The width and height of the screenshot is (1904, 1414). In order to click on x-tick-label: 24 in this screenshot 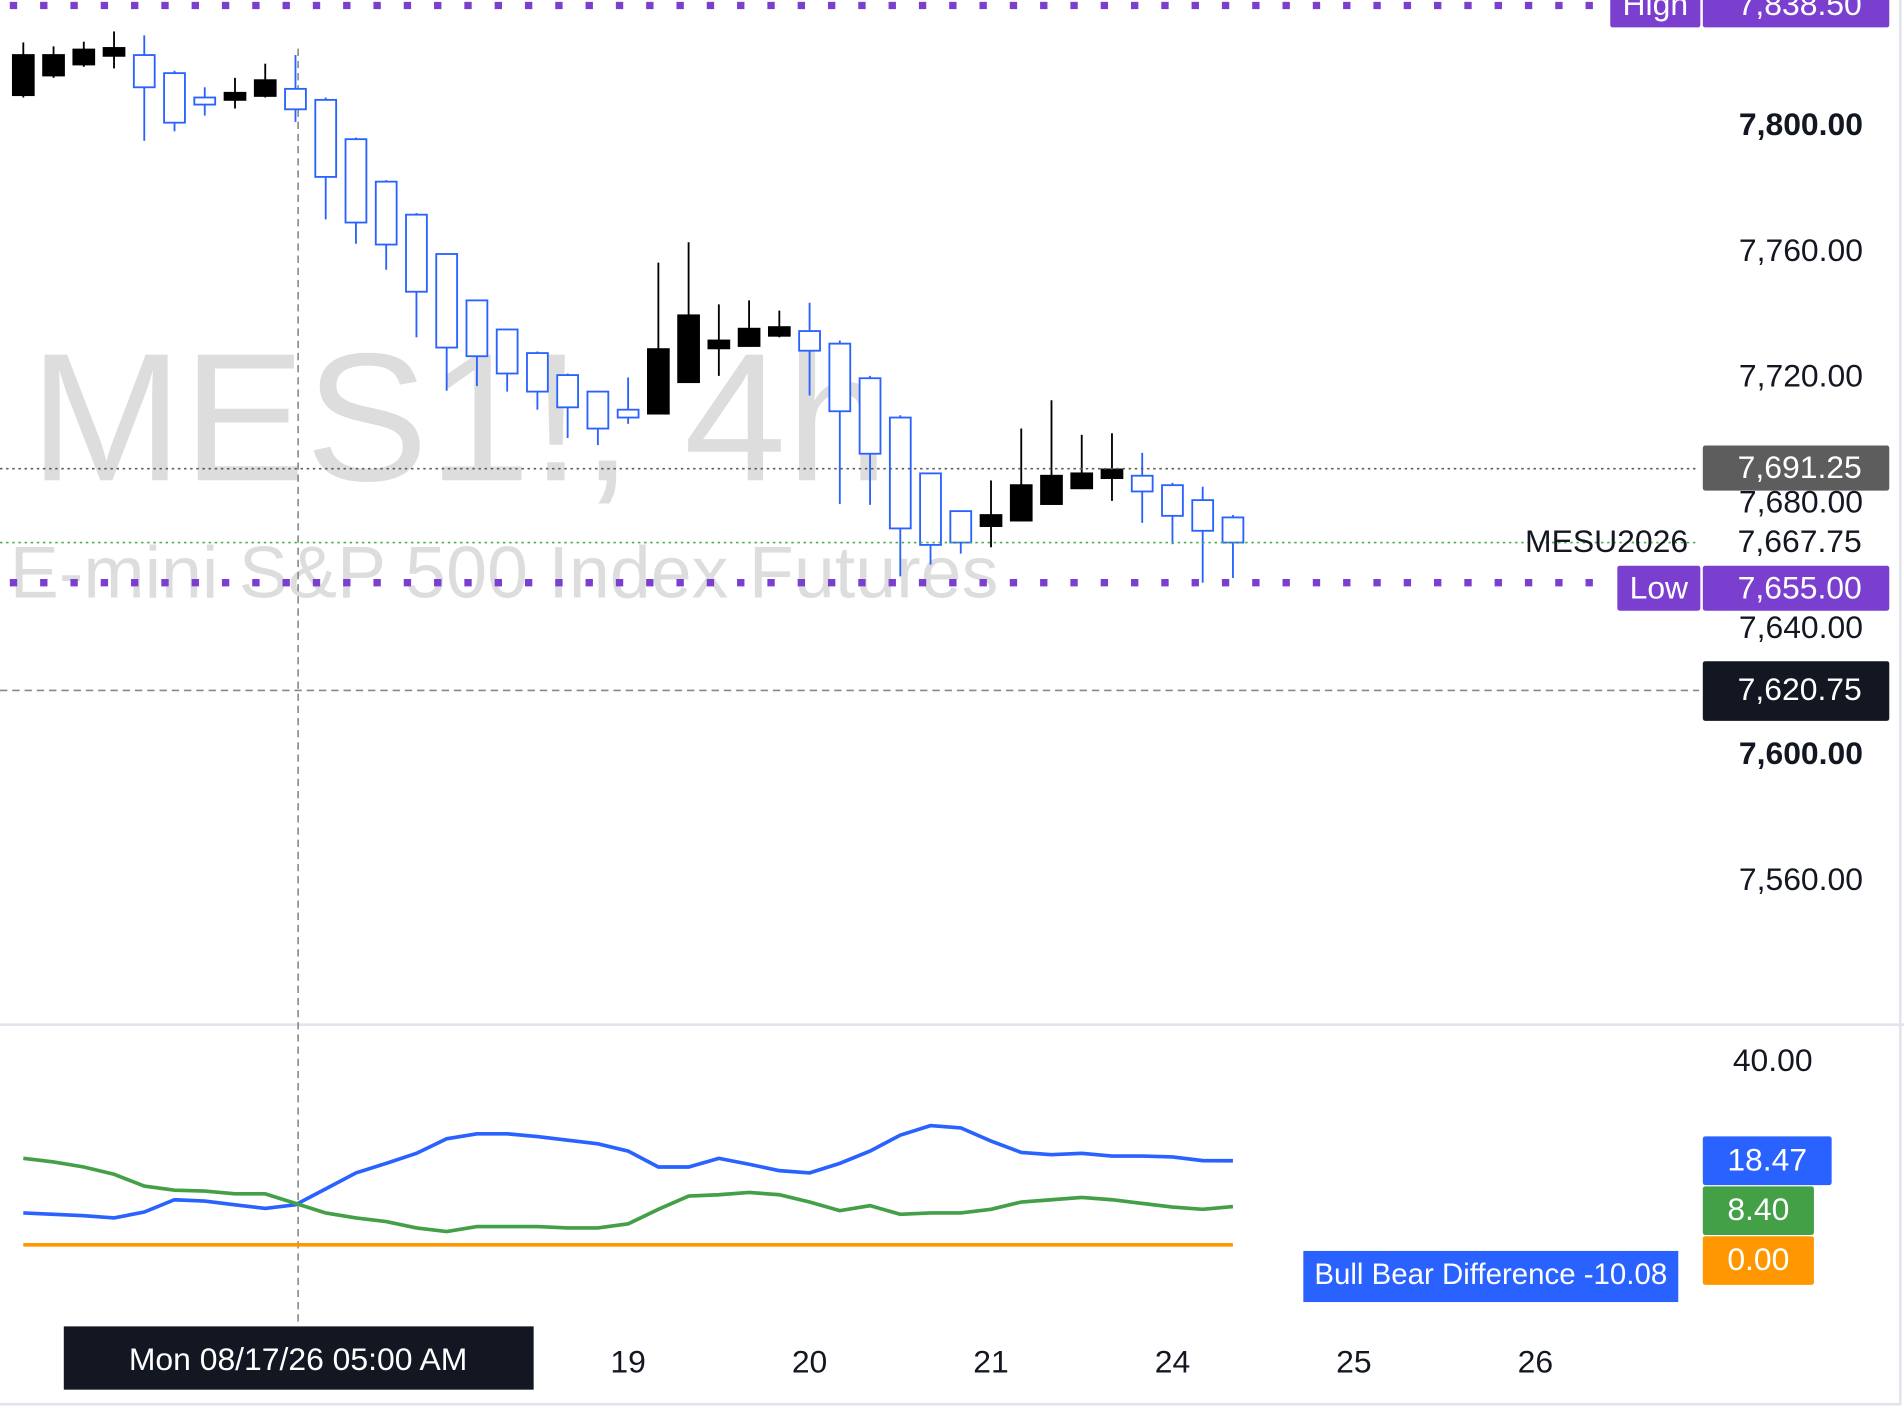, I will do `click(1172, 1362)`.